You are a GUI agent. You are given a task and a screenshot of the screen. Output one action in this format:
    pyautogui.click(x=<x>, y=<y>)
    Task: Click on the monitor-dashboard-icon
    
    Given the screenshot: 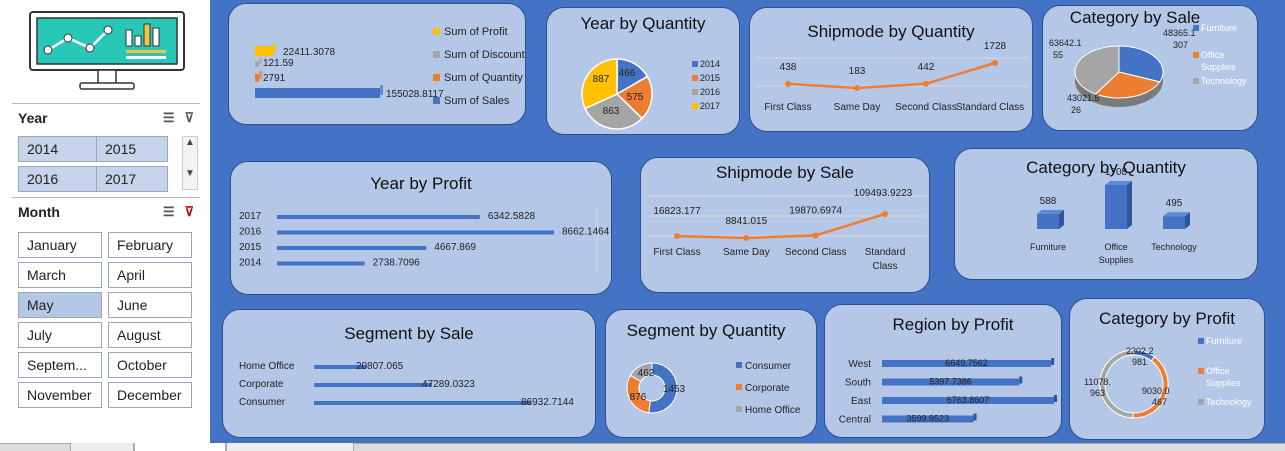 What is the action you would take?
    pyautogui.click(x=108, y=51)
    